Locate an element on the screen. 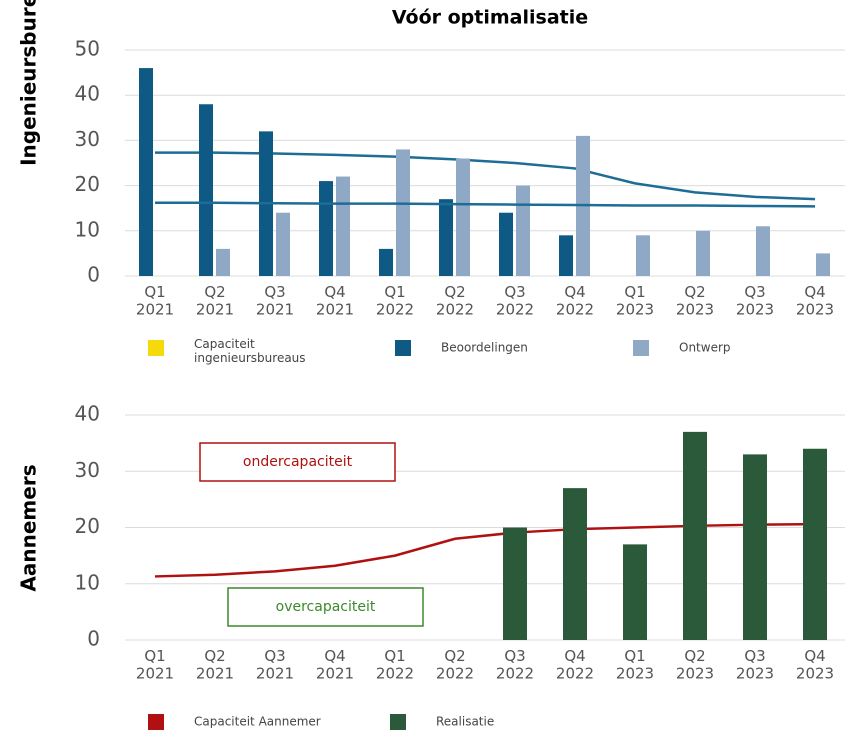  legend-label: Ontwerp is located at coordinates (705, 348).